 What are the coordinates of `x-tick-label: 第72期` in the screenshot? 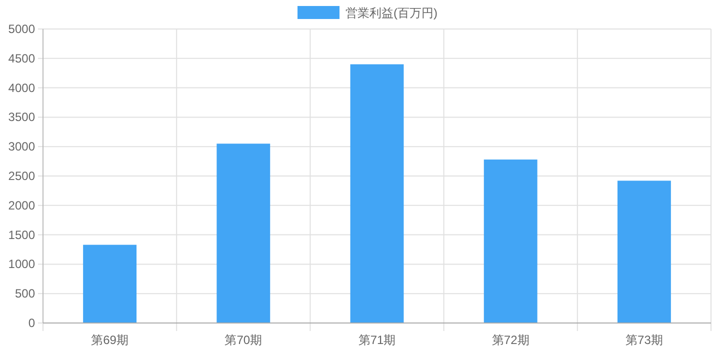 It's located at (511, 340).